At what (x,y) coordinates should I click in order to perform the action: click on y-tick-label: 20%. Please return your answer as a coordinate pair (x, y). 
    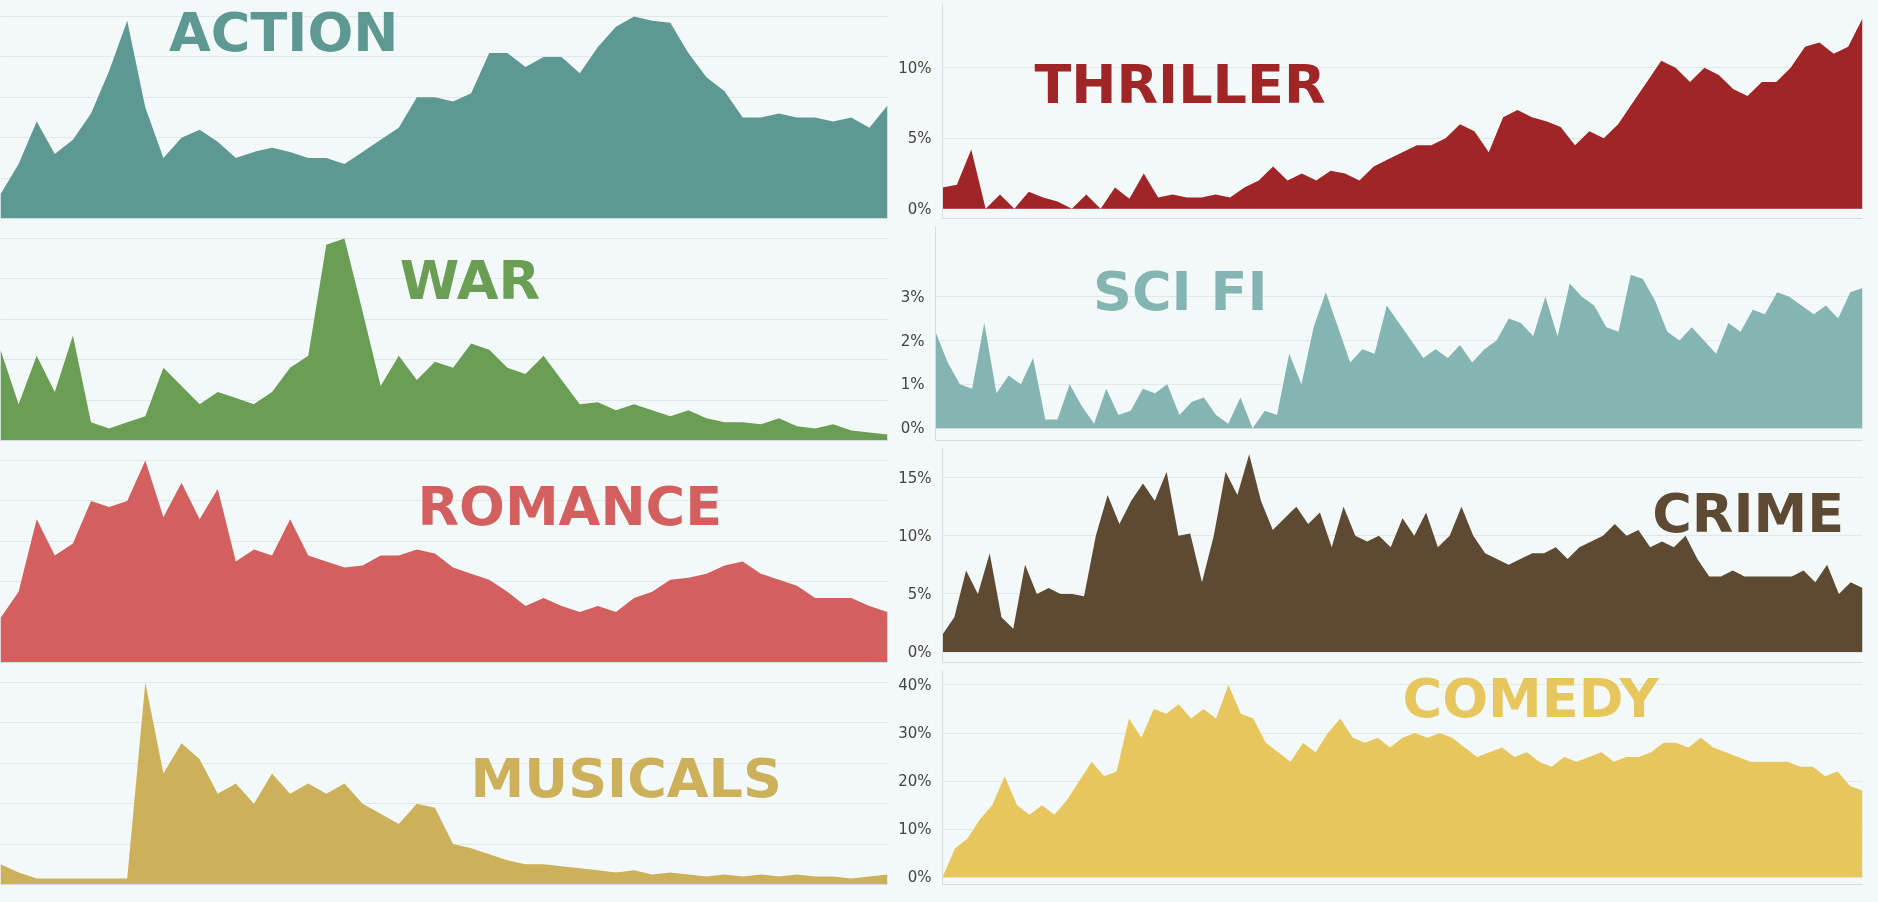
    Looking at the image, I should click on (915, 781).